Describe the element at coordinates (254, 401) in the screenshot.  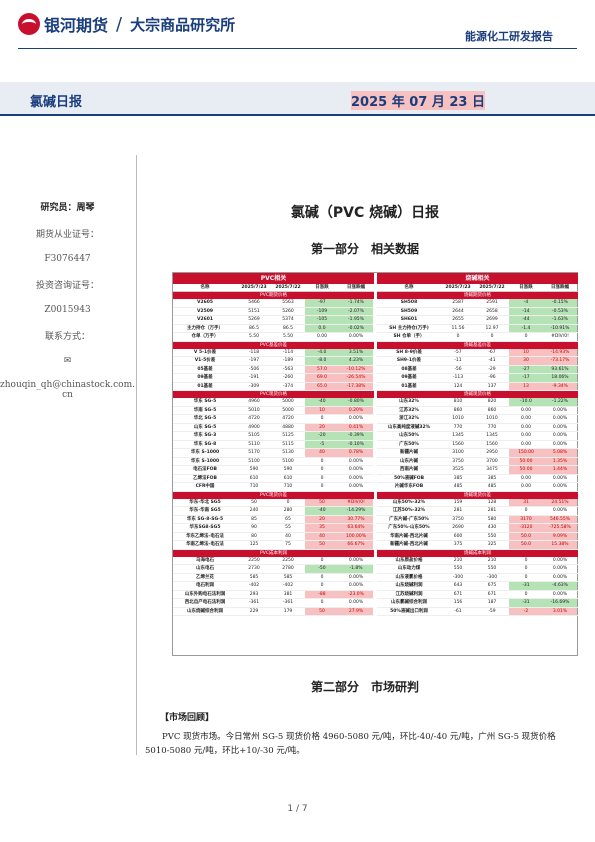
I see `table-cell: 4960` at that location.